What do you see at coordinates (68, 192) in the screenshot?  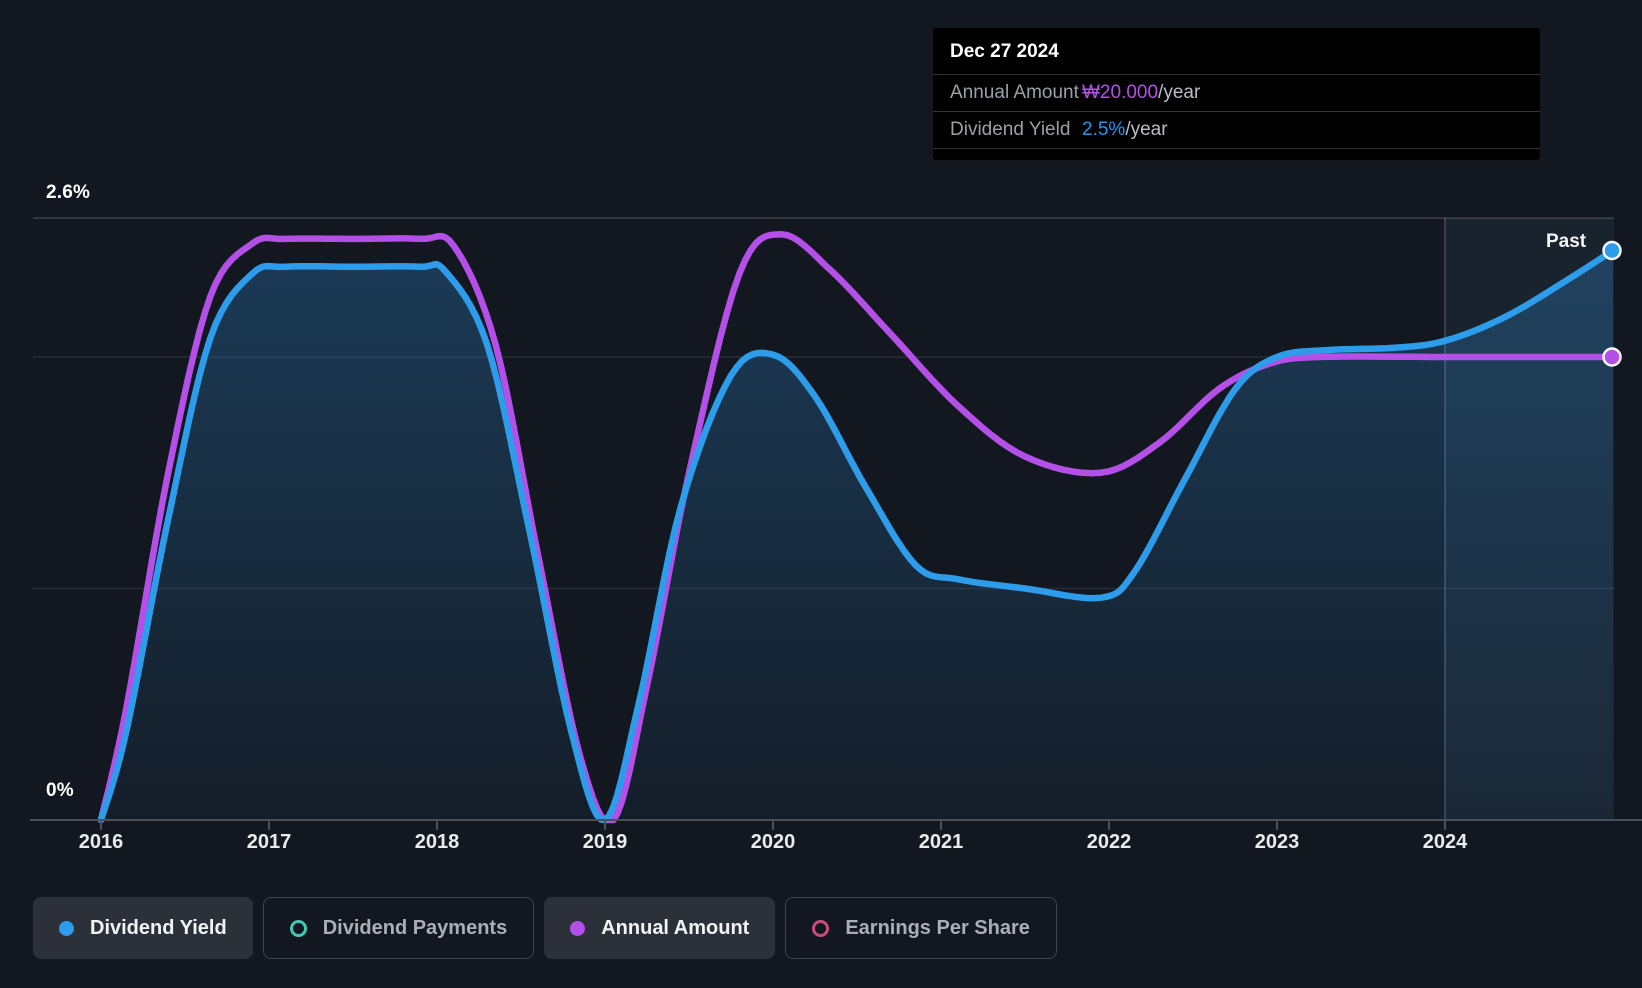 I see `y-axis-max-label: 2.6%` at bounding box center [68, 192].